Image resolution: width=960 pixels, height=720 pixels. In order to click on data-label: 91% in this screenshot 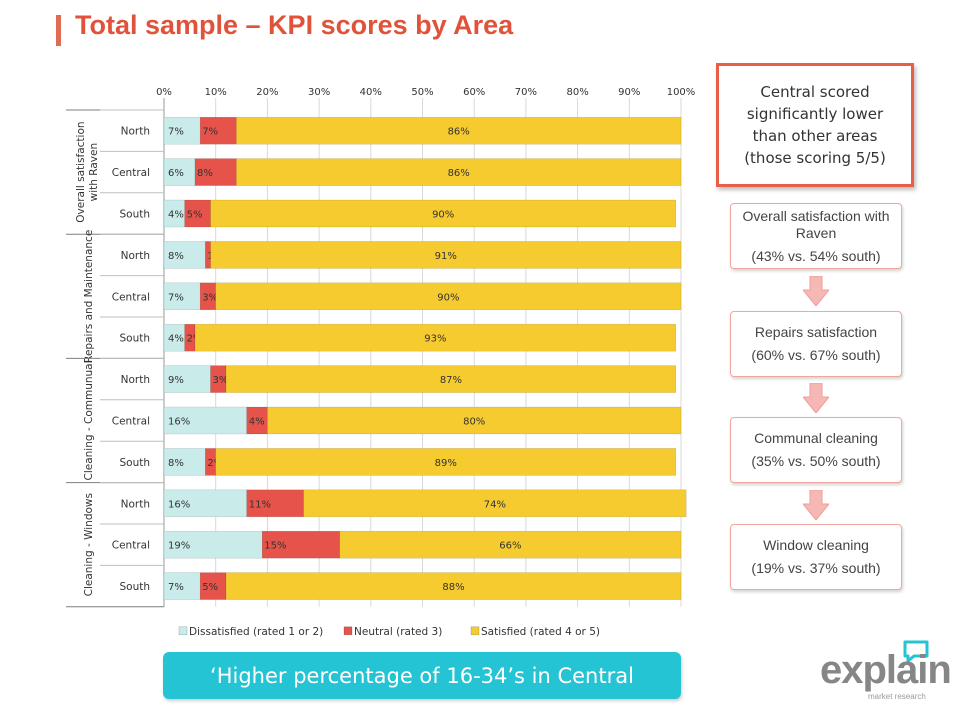, I will do `click(446, 256)`.